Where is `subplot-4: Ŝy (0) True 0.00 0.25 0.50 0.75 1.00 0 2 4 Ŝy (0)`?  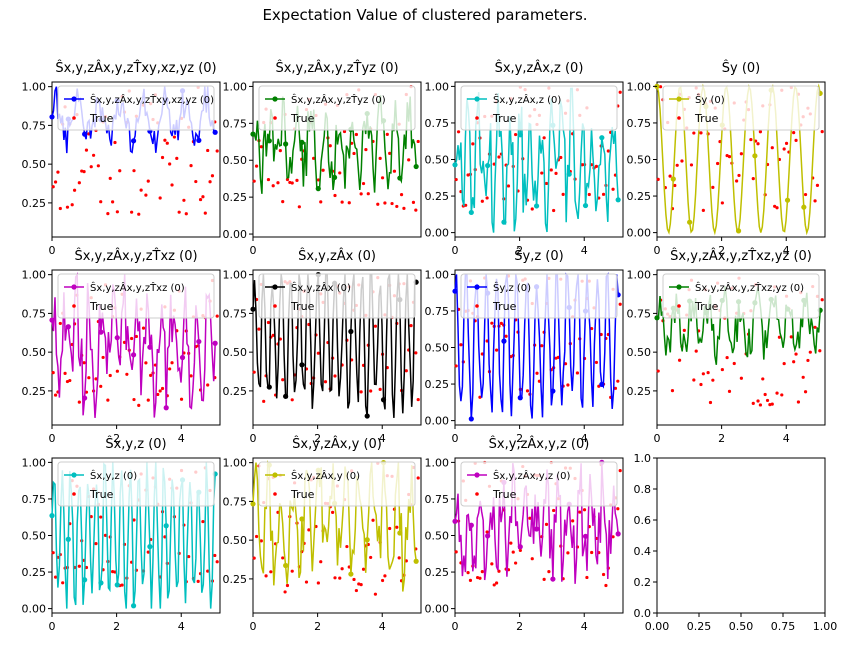
subplot-4: Ŝy (0) True 0.00 0.25 0.50 0.75 1.00 0 2 4 Ŝy (0) is located at coordinates (726, 158).